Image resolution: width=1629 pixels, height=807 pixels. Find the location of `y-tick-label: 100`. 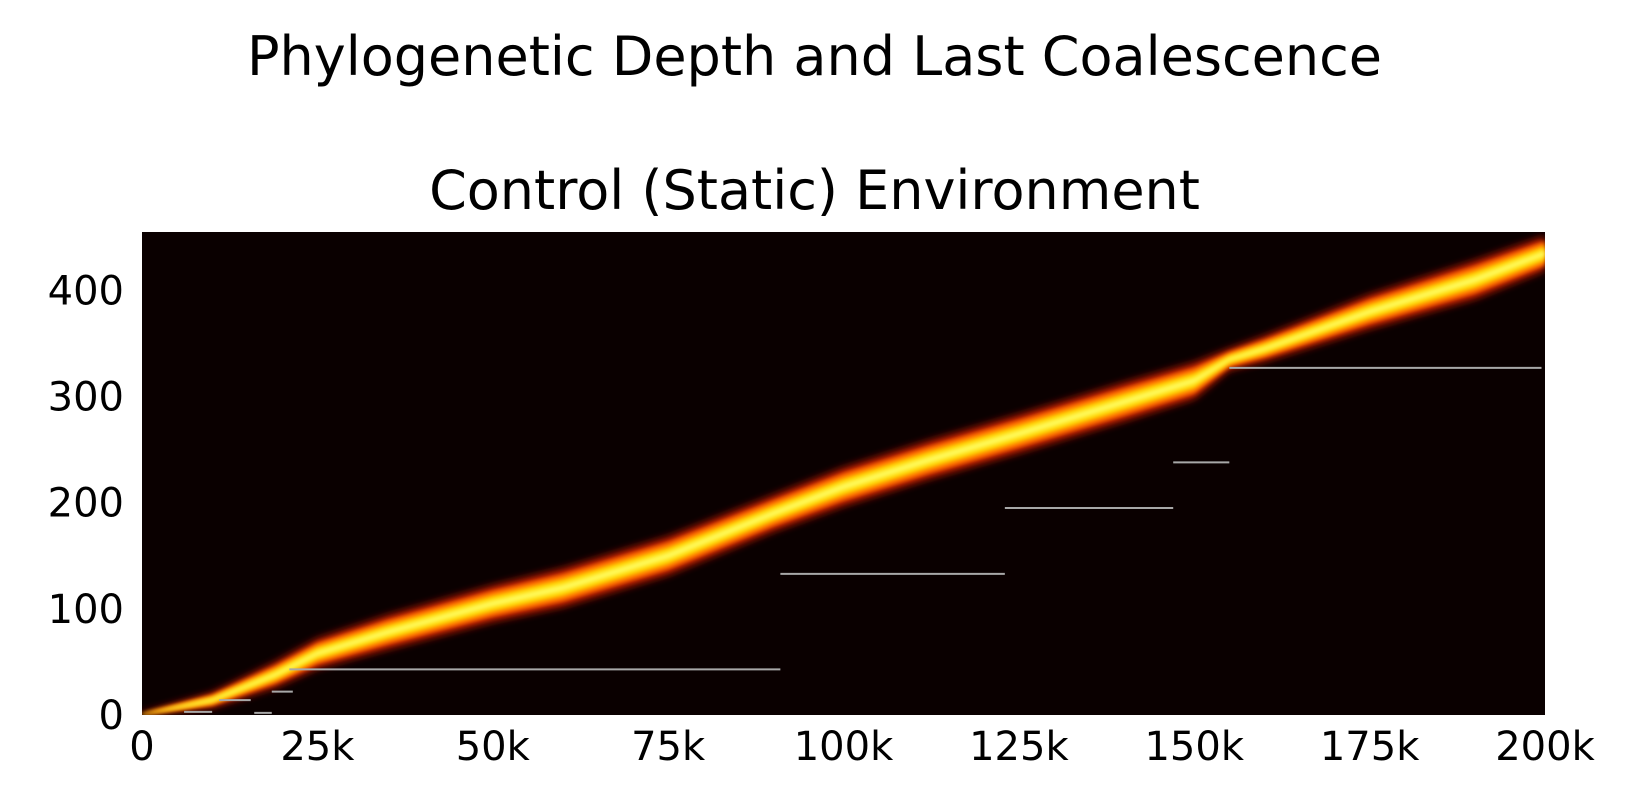

y-tick-label: 100 is located at coordinates (86, 610).